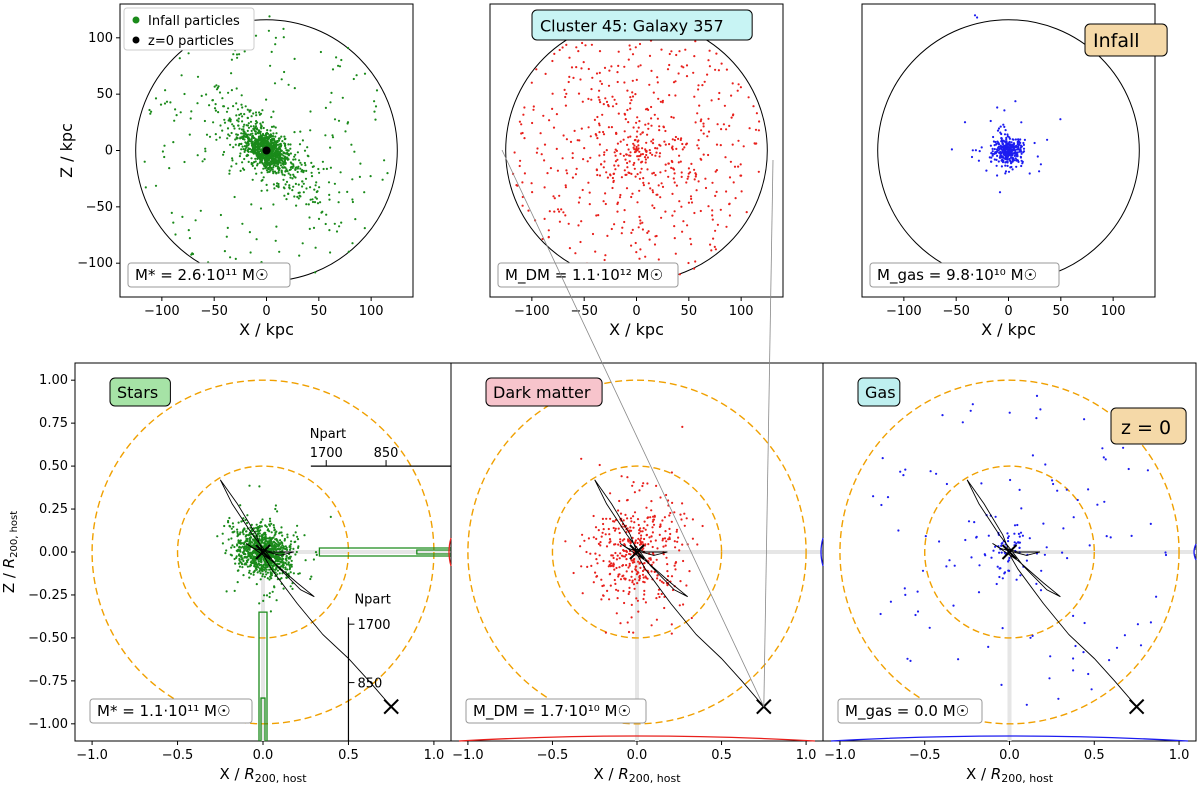  I want to click on x-tick-label: 0.5, so click(348, 755).